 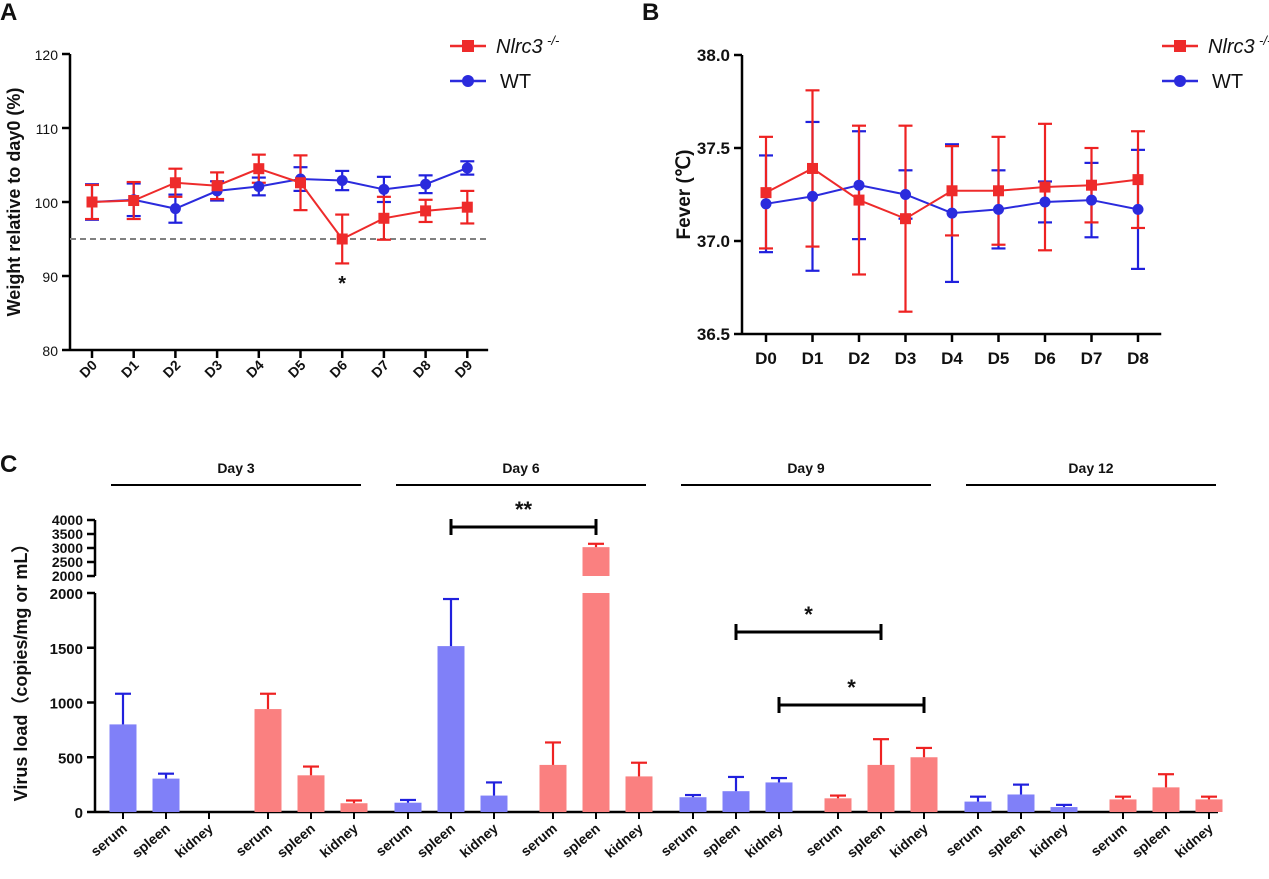 I want to click on y-tick-label: 3000, so click(x=67, y=548).